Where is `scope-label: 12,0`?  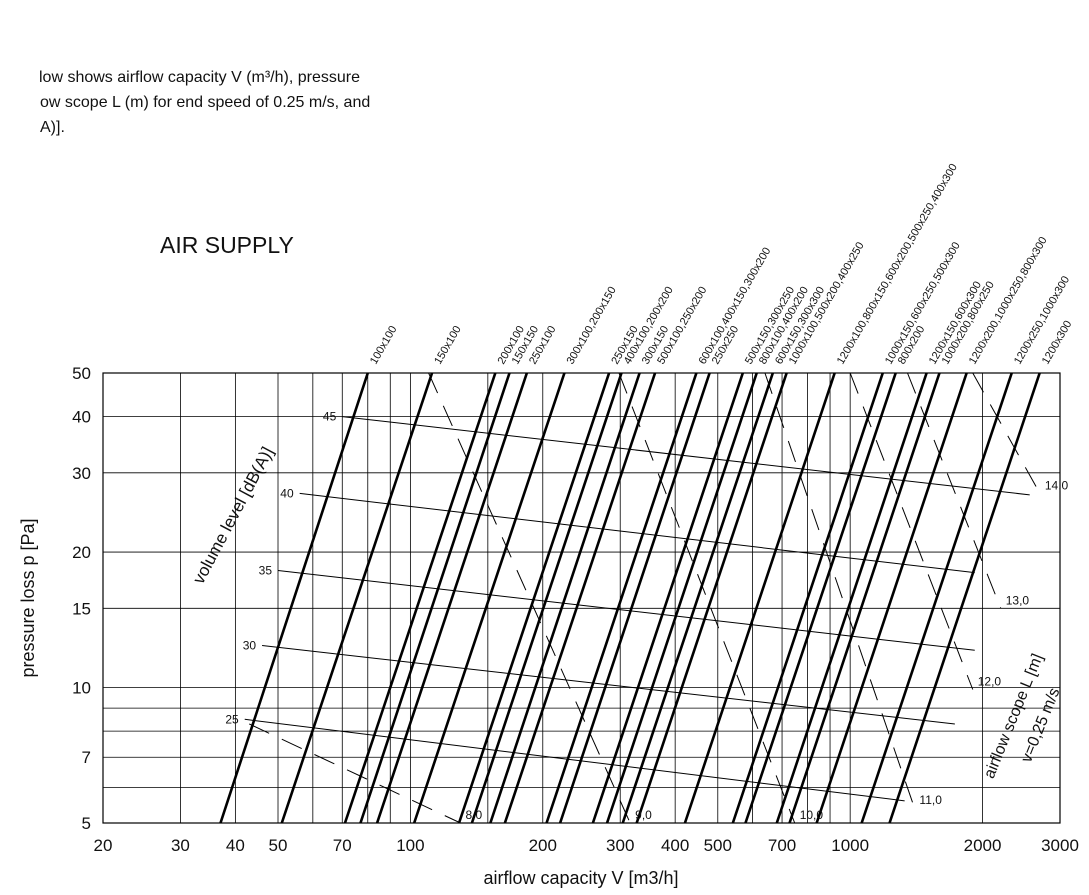
scope-label: 12,0 is located at coordinates (990, 682).